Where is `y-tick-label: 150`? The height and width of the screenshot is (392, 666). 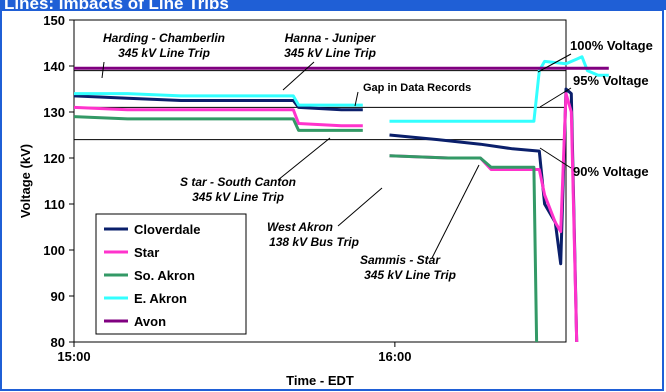 y-tick-label: 150 is located at coordinates (54, 20).